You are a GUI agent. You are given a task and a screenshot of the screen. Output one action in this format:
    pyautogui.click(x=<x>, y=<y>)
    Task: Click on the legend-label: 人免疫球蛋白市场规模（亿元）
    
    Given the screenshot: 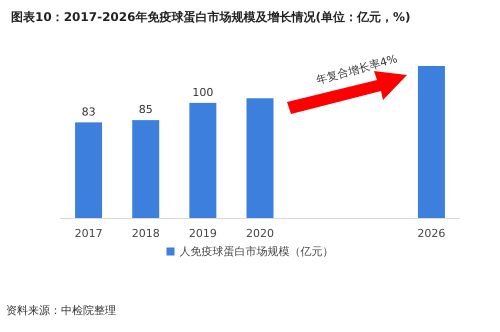 What is the action you would take?
    pyautogui.click(x=257, y=251)
    